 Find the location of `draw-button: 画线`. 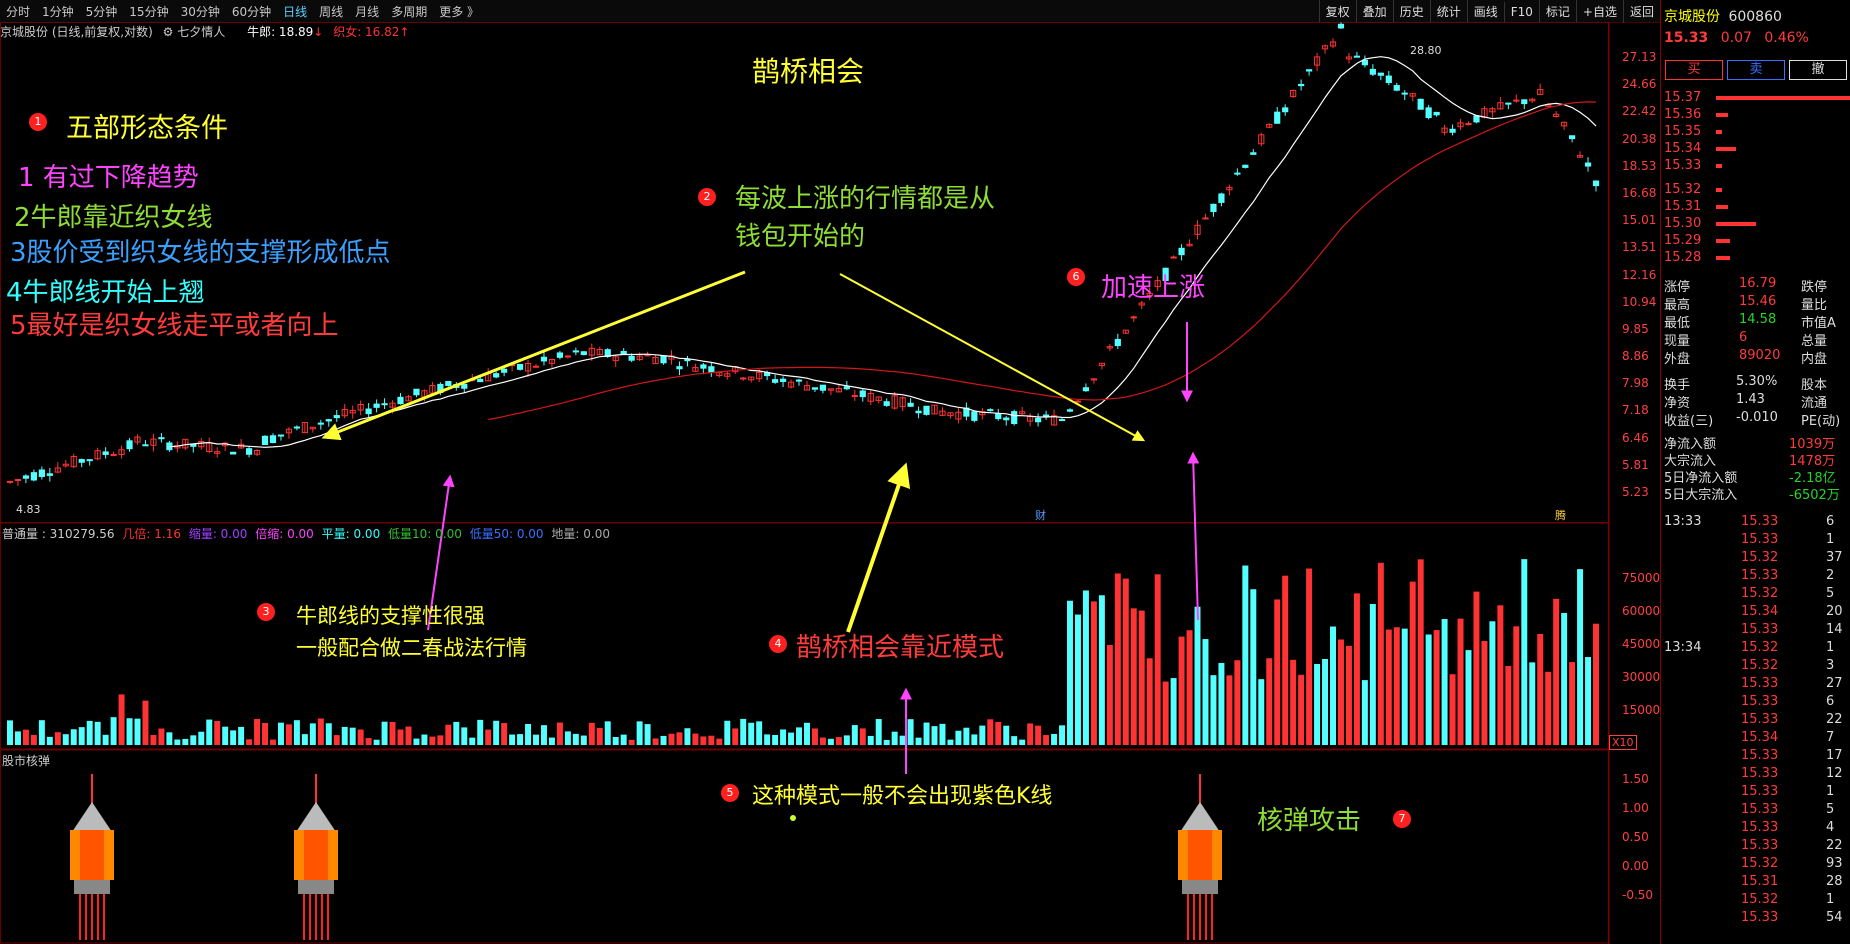

draw-button: 画线 is located at coordinates (1485, 11).